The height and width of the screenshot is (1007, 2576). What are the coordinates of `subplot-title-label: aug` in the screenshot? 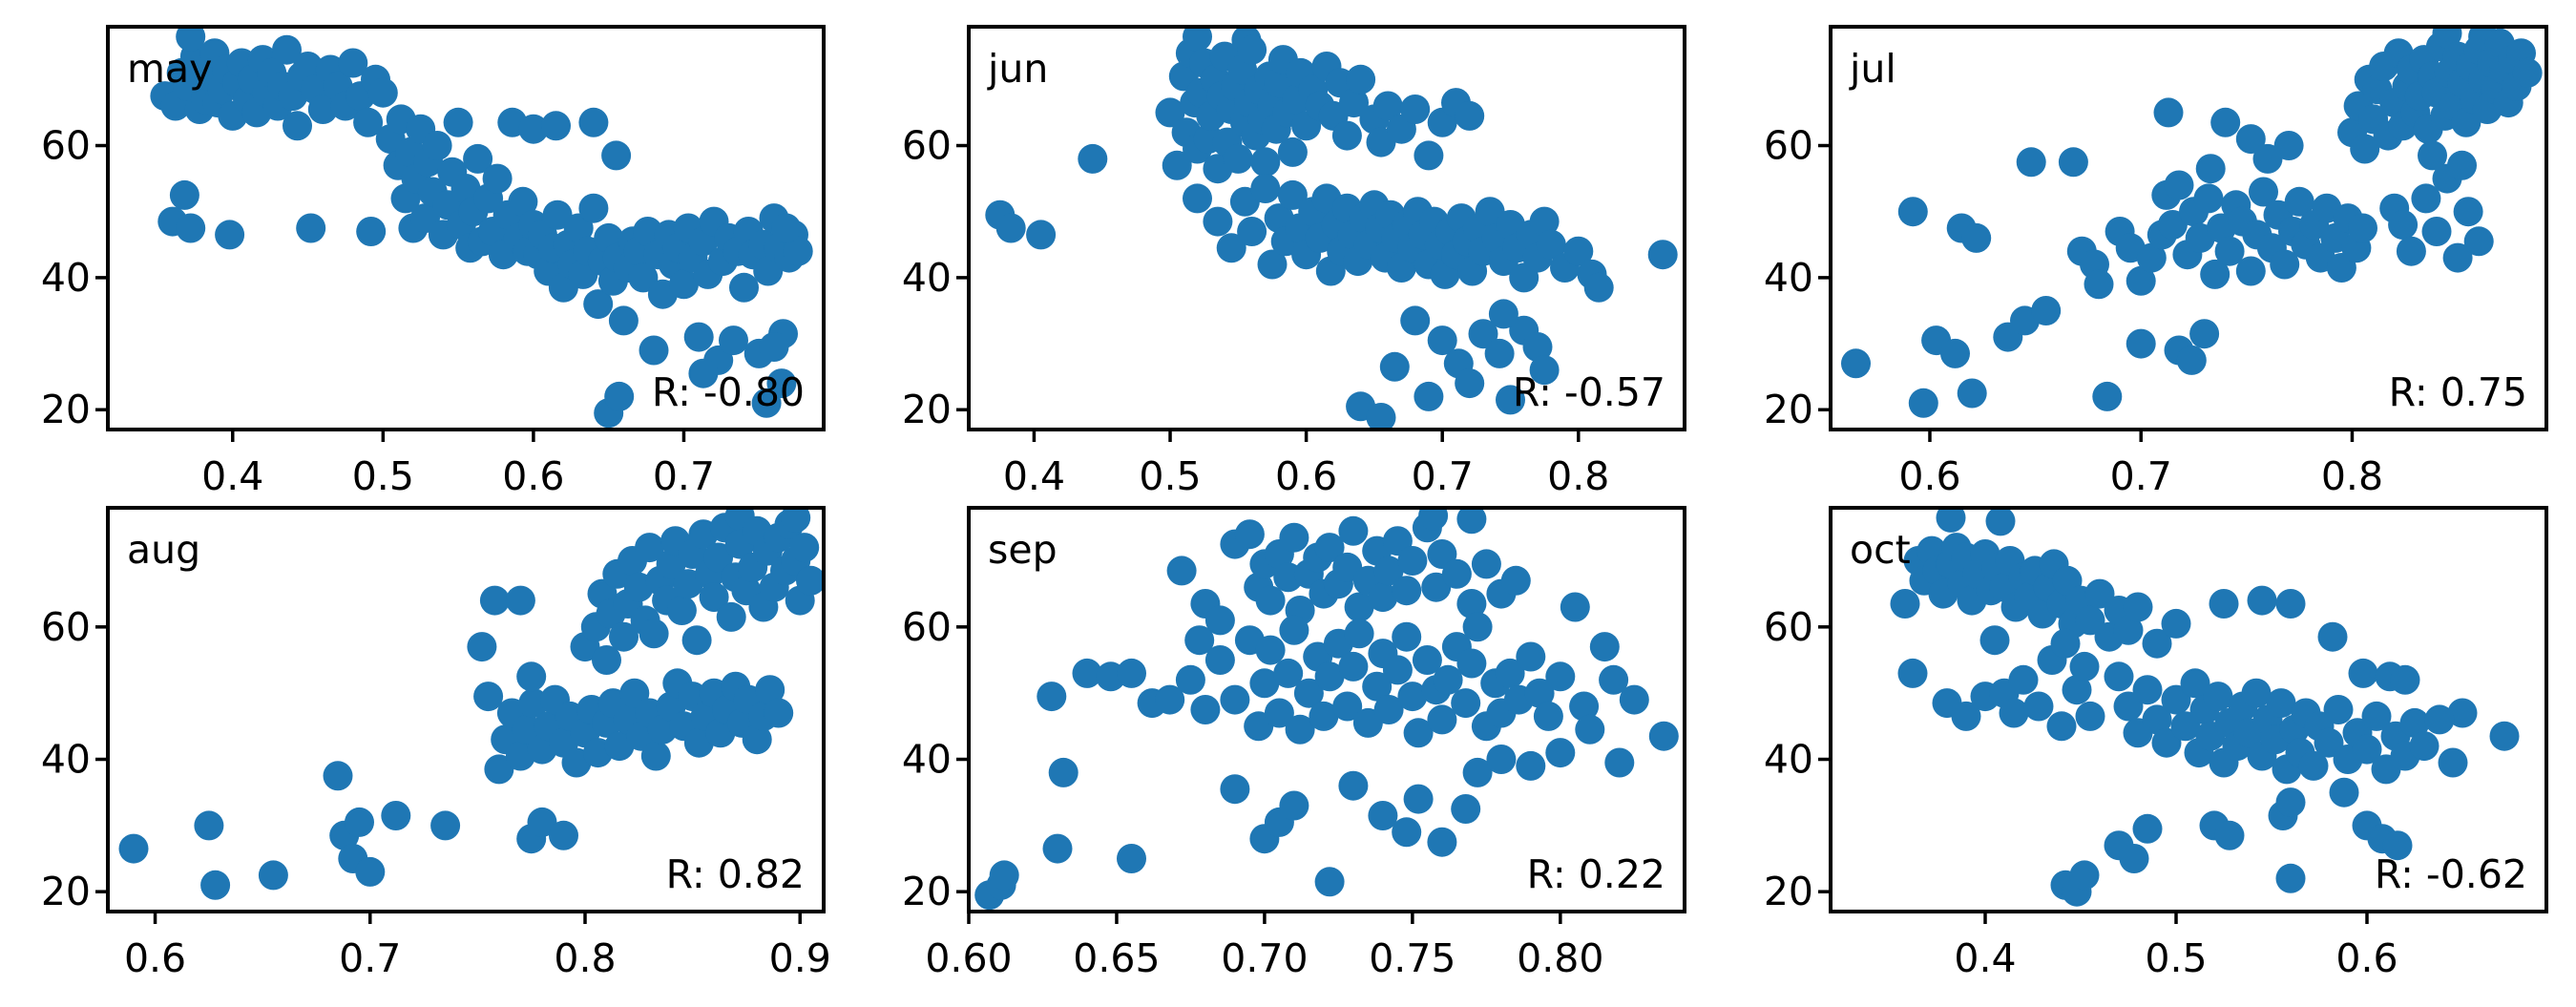 It's located at (163, 550).